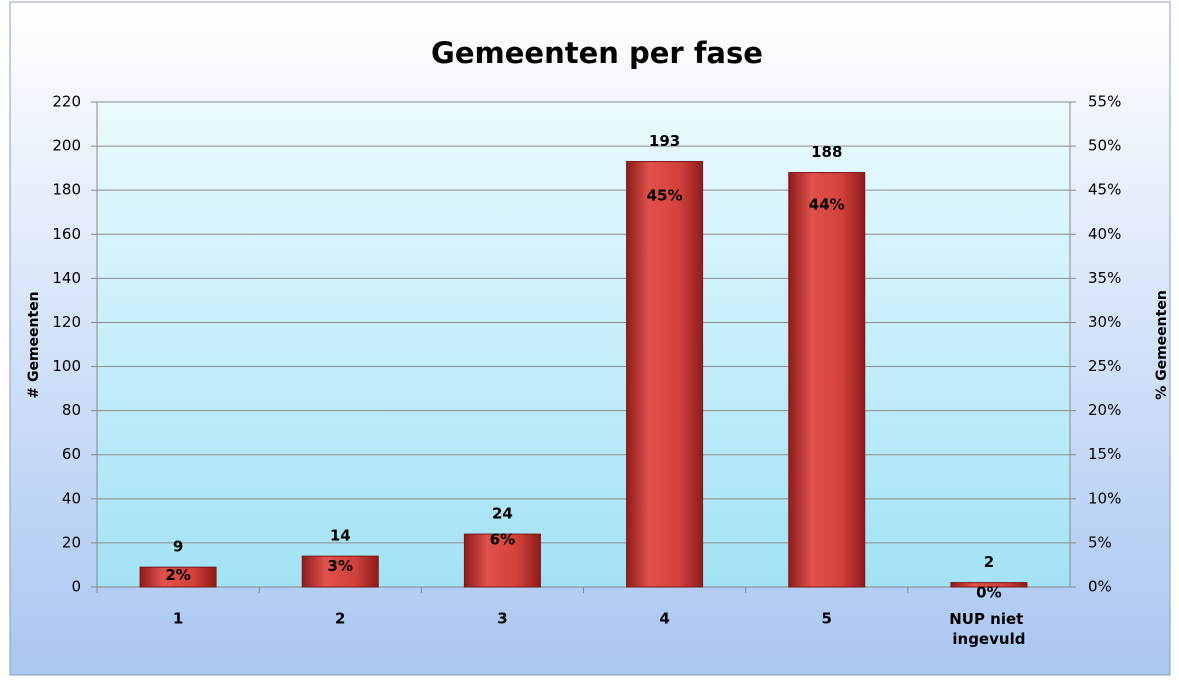  I want to click on data-label: 2, so click(989, 562).